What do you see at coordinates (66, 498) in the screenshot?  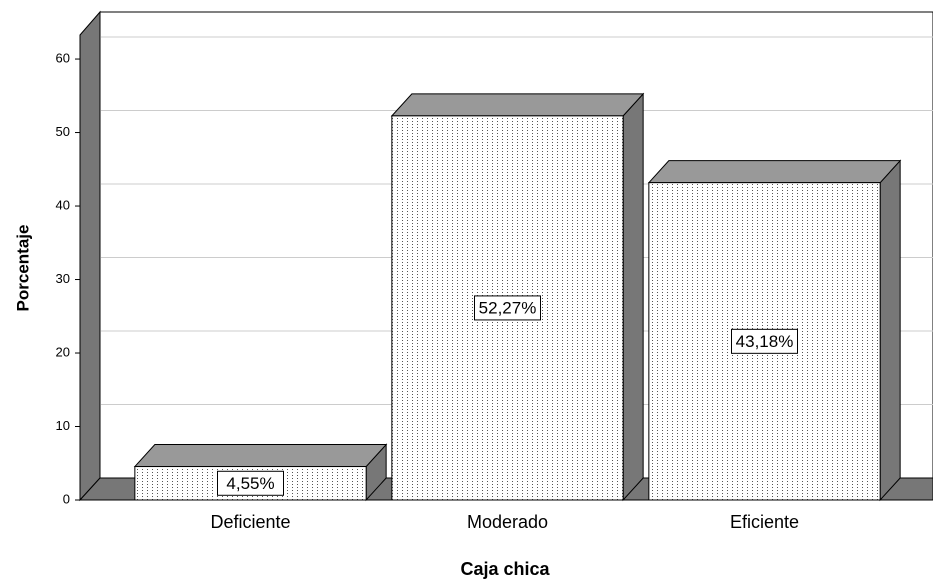 I see `y-tick-label: 0` at bounding box center [66, 498].